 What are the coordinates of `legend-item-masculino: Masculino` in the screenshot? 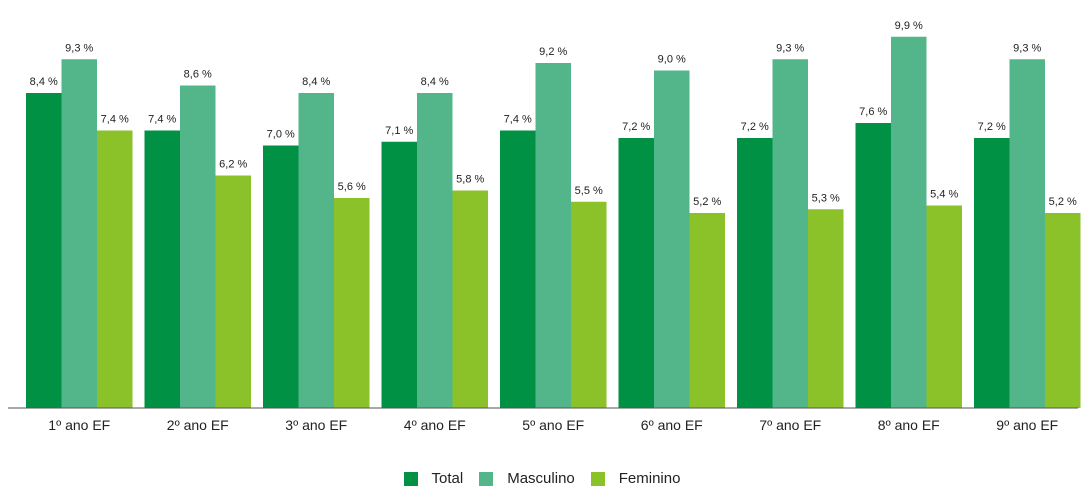 It's located at (527, 478).